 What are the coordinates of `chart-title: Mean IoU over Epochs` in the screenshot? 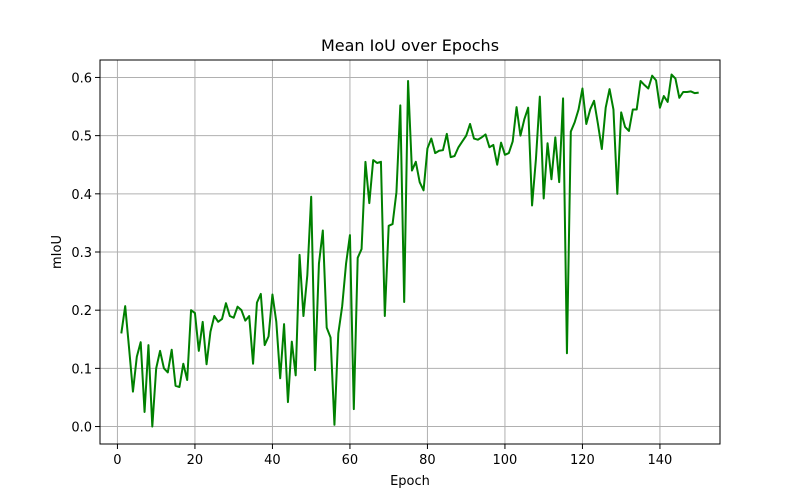 It's located at (410, 45).